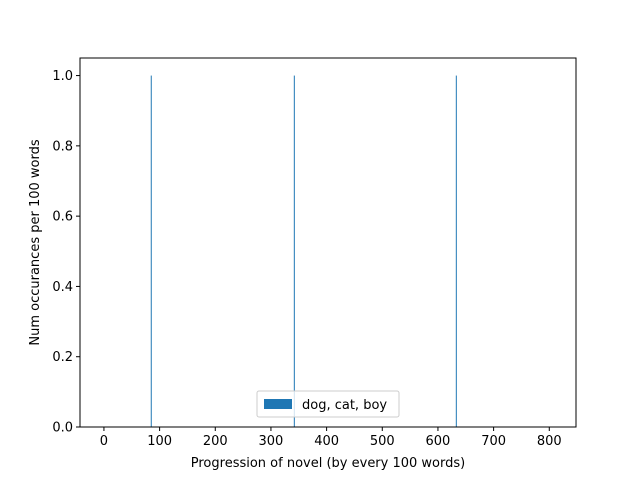  What do you see at coordinates (66, 252) in the screenshot?
I see `y-axis: 0.0 0.2 0.4 0.6 0.8 1.0` at bounding box center [66, 252].